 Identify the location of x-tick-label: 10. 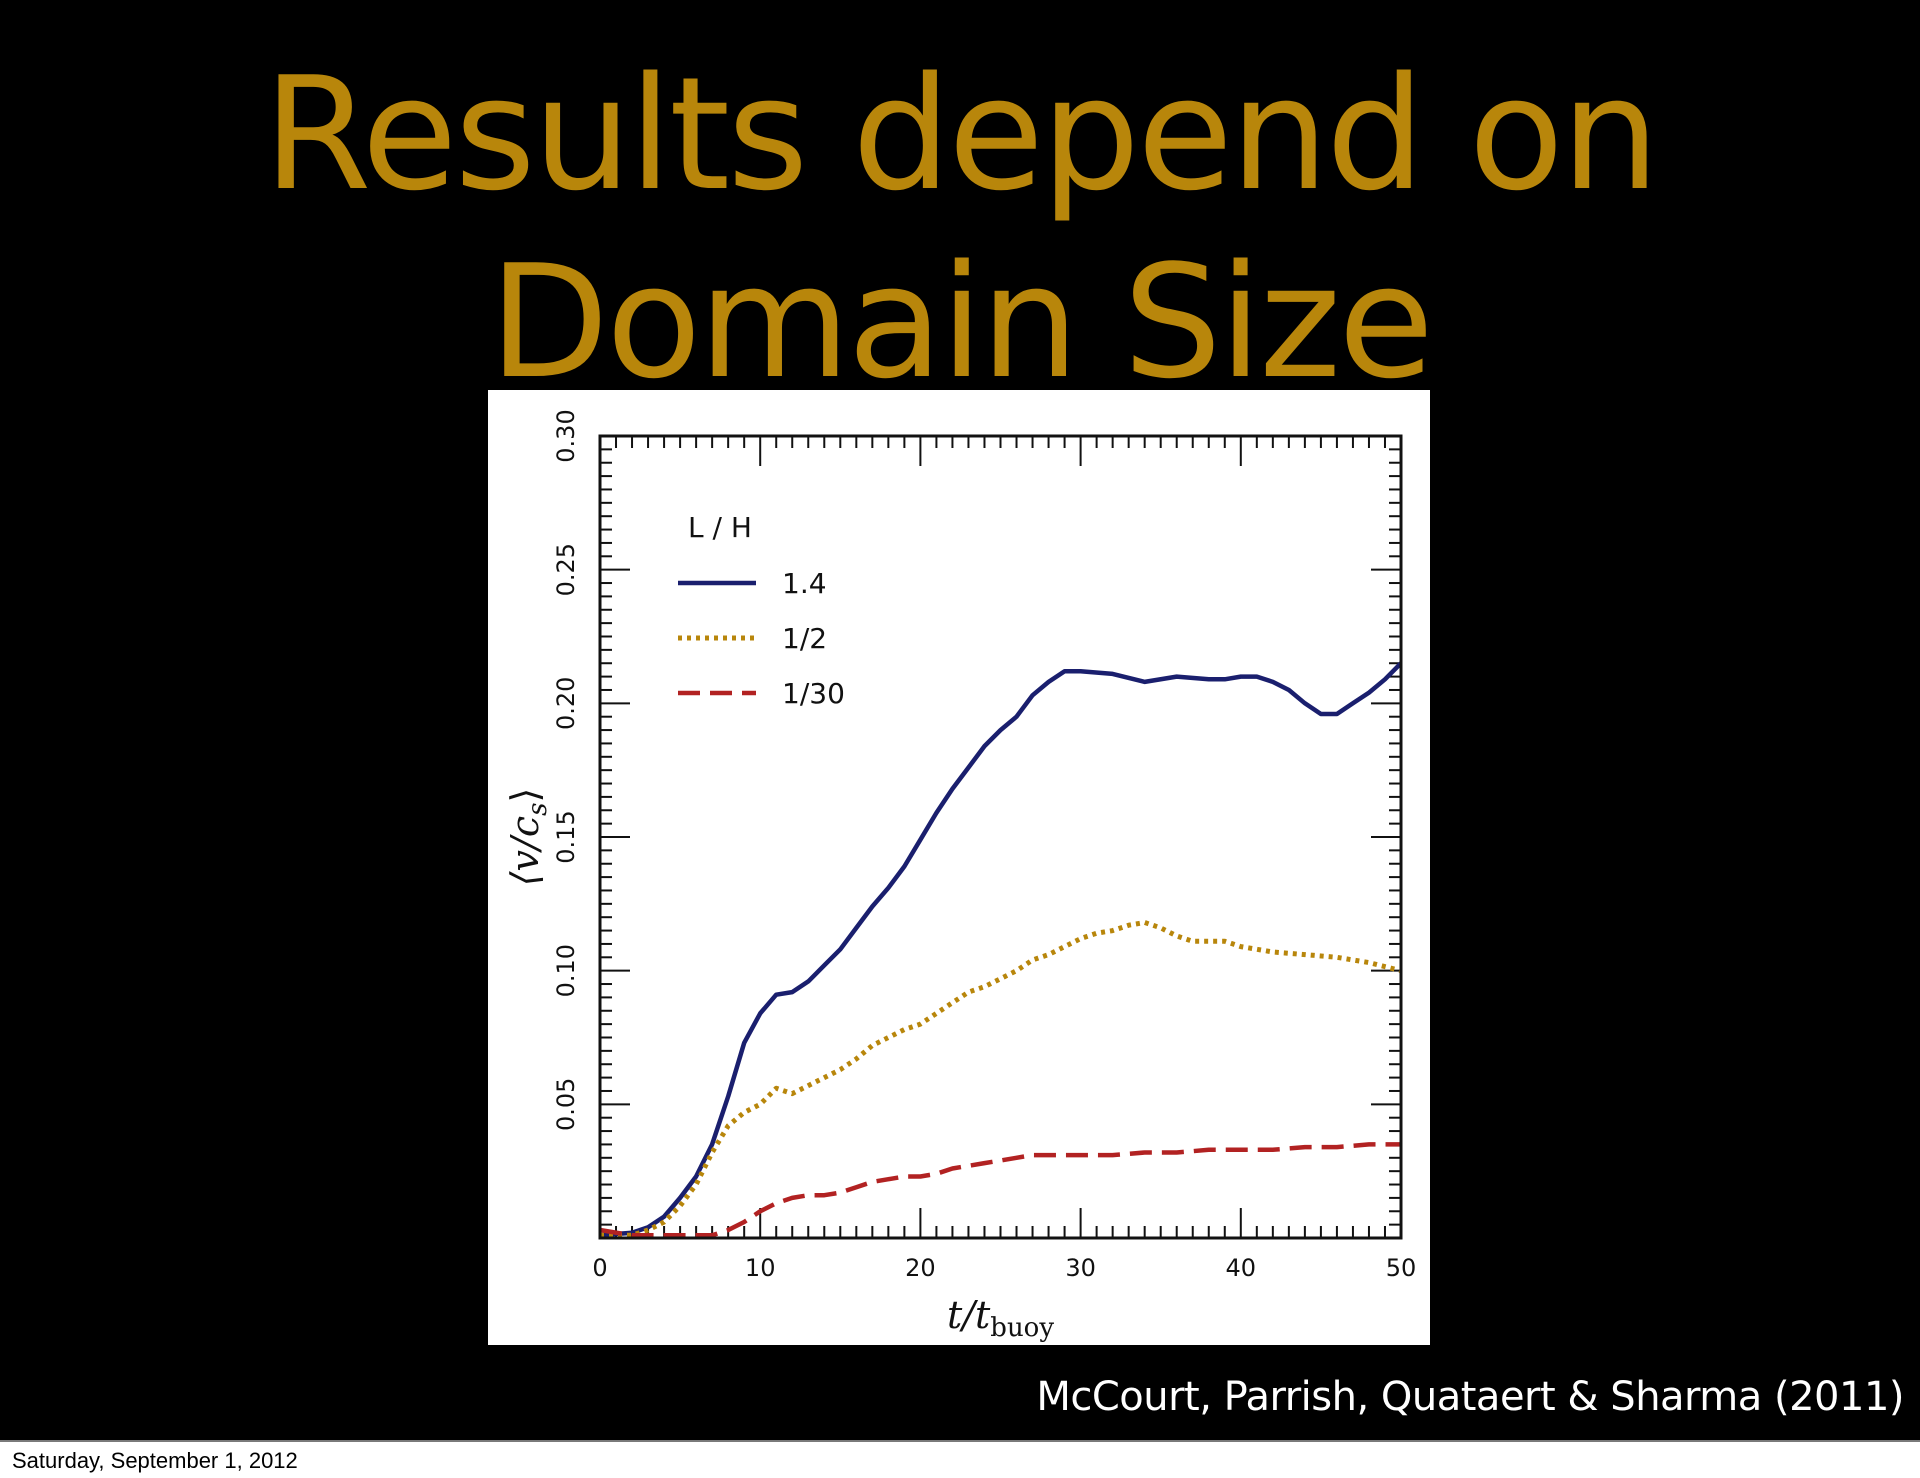
(760, 1268).